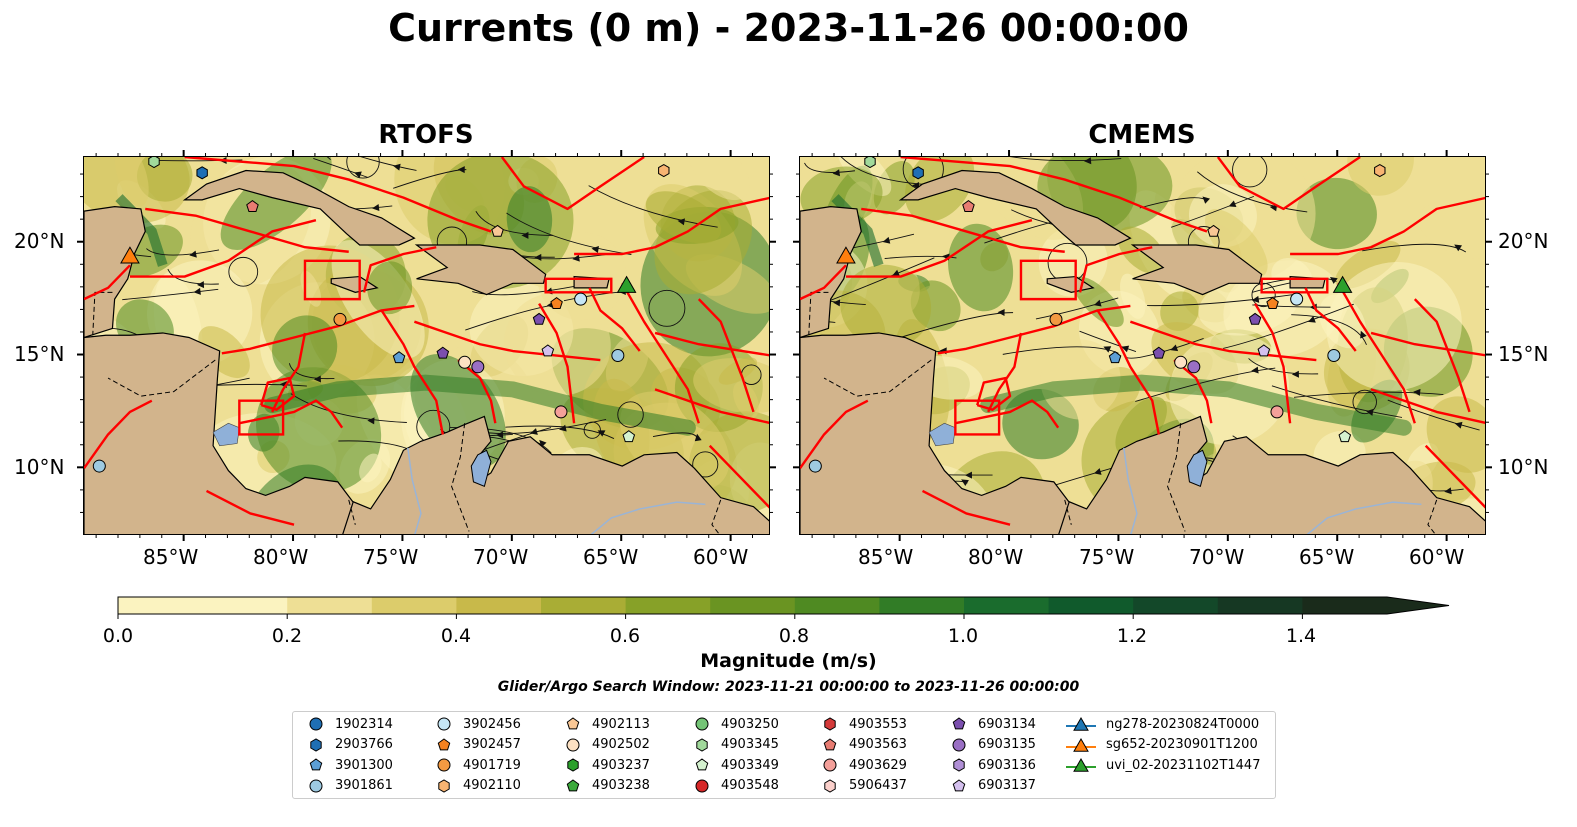  I want to click on lat-tick-left-10n: 10°N, so click(39, 467).